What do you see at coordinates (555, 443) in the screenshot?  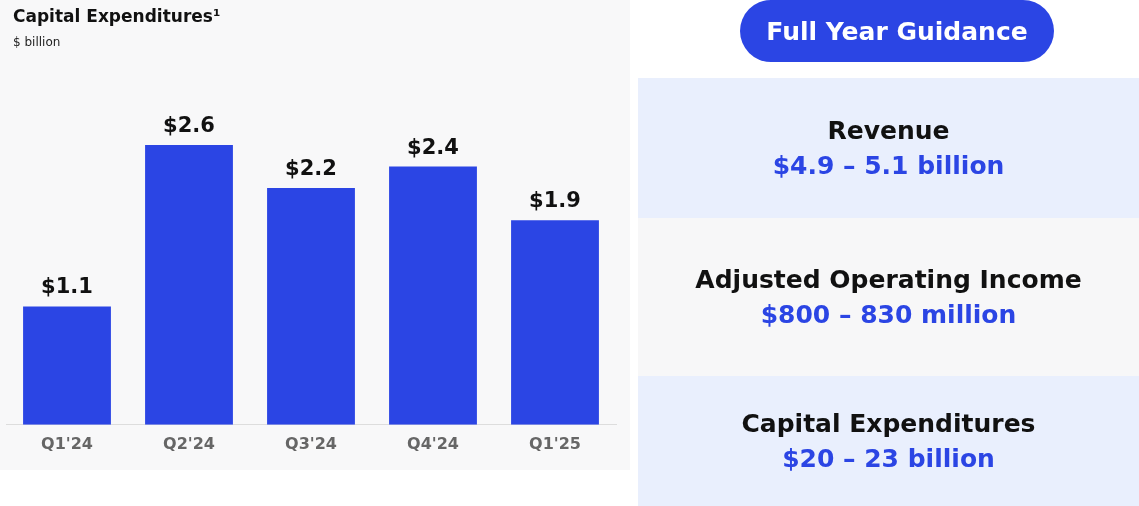 I see `x-tick-label: Q1'25` at bounding box center [555, 443].